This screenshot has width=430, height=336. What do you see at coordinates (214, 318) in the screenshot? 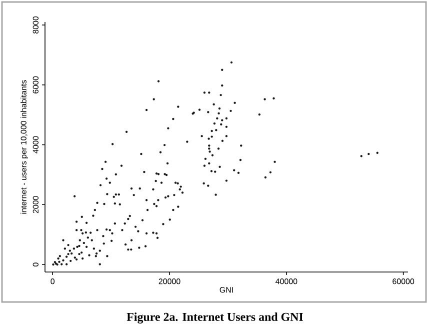
I see `text: Figure 2a. Internet Users and GNI` at bounding box center [214, 318].